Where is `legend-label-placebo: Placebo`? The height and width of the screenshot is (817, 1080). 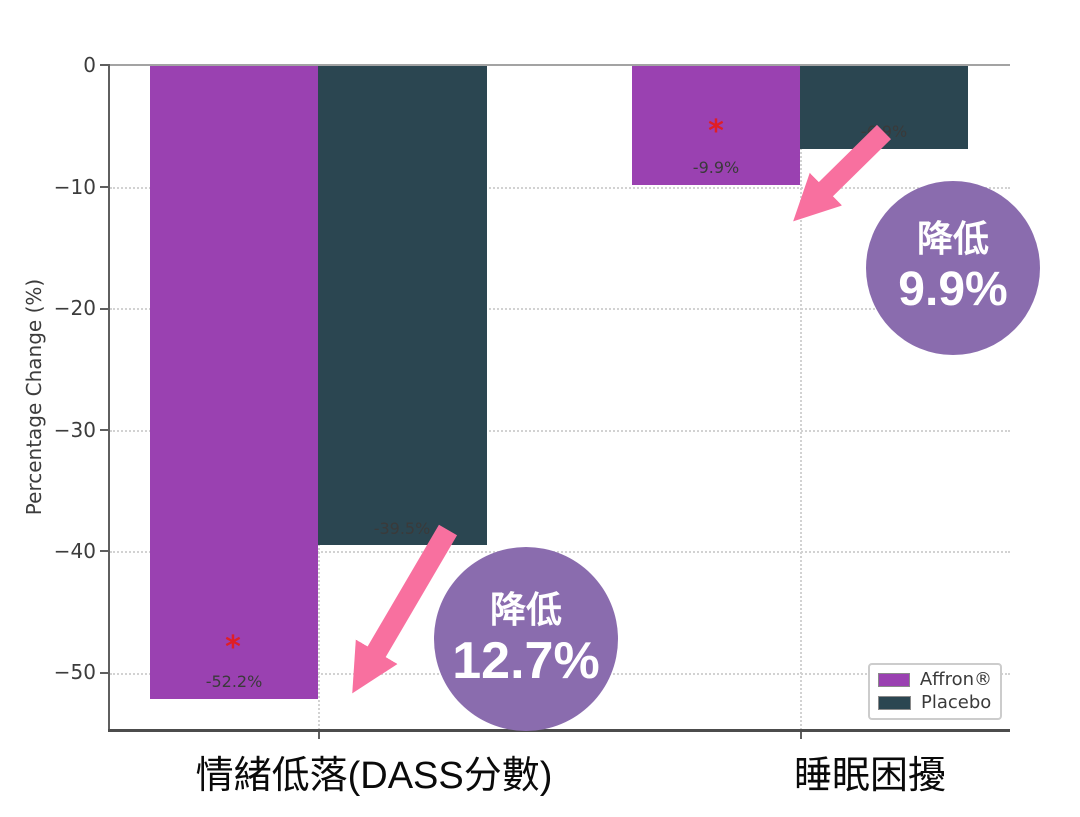
legend-label-placebo: Placebo is located at coordinates (956, 702).